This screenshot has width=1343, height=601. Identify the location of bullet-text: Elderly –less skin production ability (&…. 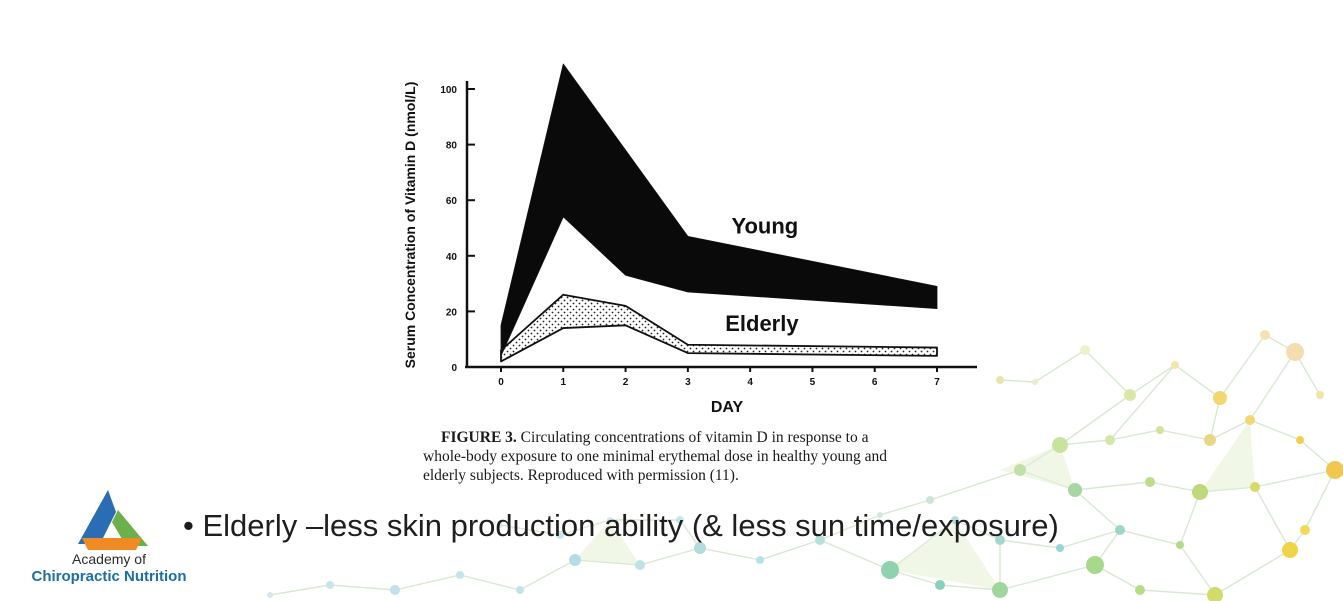
(630, 525).